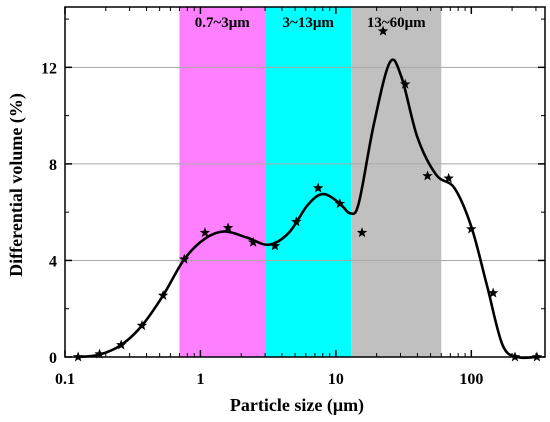 The image size is (550, 422). What do you see at coordinates (53, 165) in the screenshot?
I see `y-tick-label-2: 8` at bounding box center [53, 165].